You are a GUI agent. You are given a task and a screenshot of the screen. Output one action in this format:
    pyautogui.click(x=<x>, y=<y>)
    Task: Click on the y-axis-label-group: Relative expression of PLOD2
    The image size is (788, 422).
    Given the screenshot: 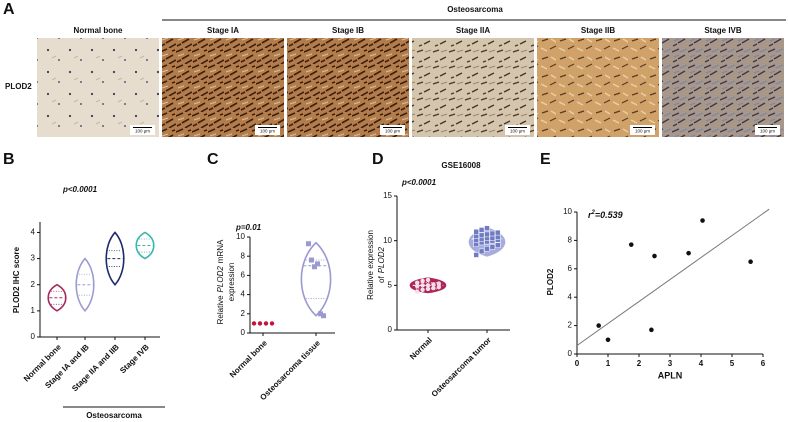 What is the action you would take?
    pyautogui.click(x=376, y=265)
    